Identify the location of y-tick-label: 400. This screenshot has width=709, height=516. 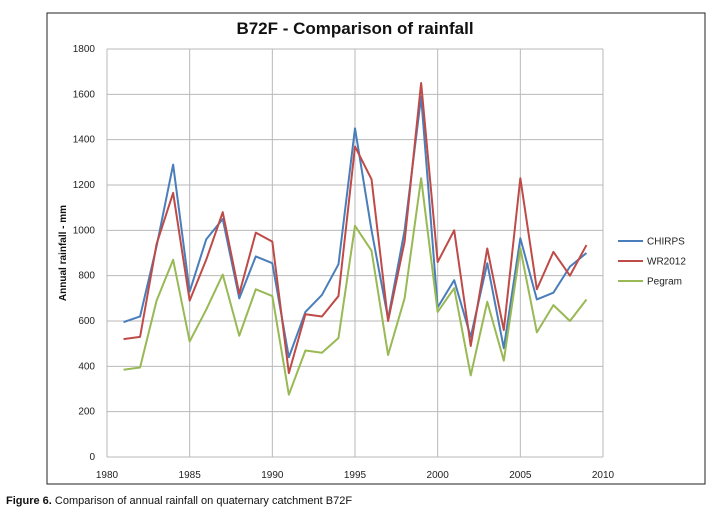
(86, 366).